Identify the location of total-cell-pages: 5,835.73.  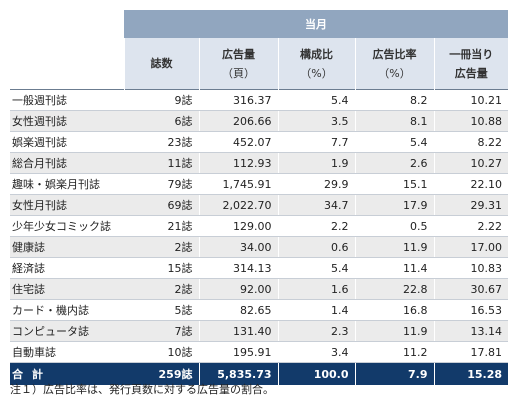
(238, 373).